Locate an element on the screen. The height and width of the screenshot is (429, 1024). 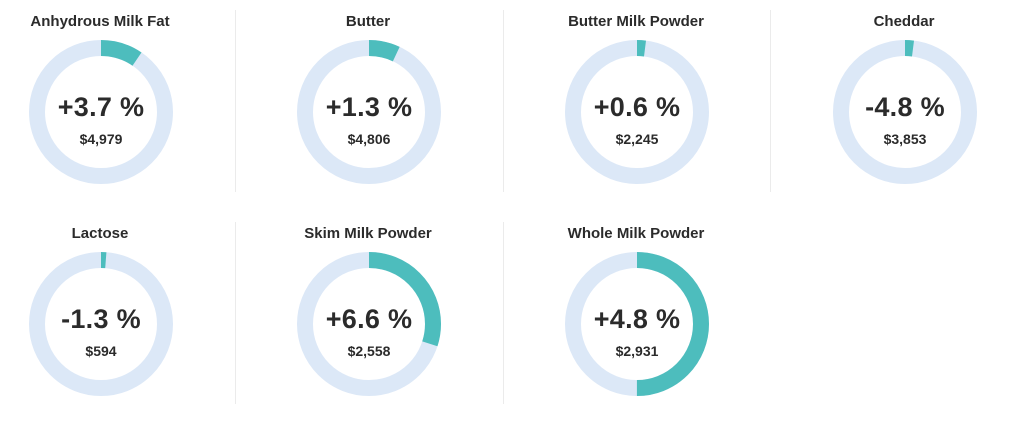
card-title: Anhydrous Milk Fat is located at coordinates (100, 21).